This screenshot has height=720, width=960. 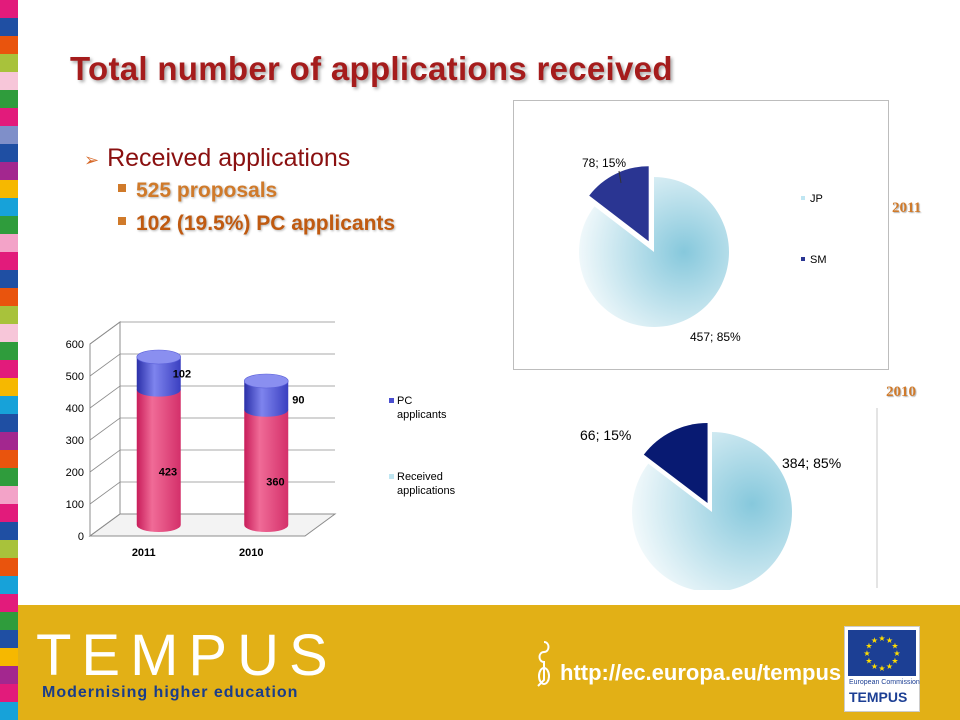 What do you see at coordinates (878, 697) in the screenshot?
I see `eu-logo-line2: TEMPUS` at bounding box center [878, 697].